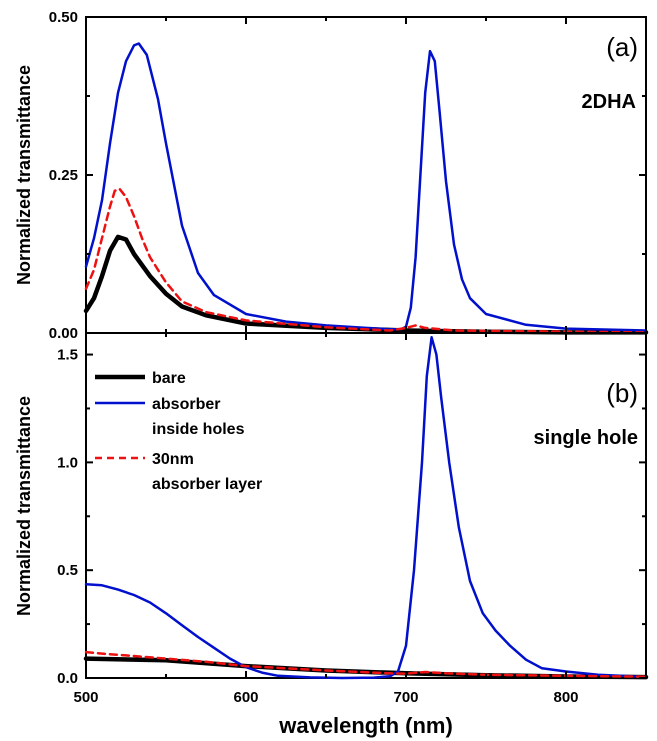 This screenshot has height=741, width=657. What do you see at coordinates (365, 725) in the screenshot?
I see `x-axis-title: wavelength (nm)` at bounding box center [365, 725].